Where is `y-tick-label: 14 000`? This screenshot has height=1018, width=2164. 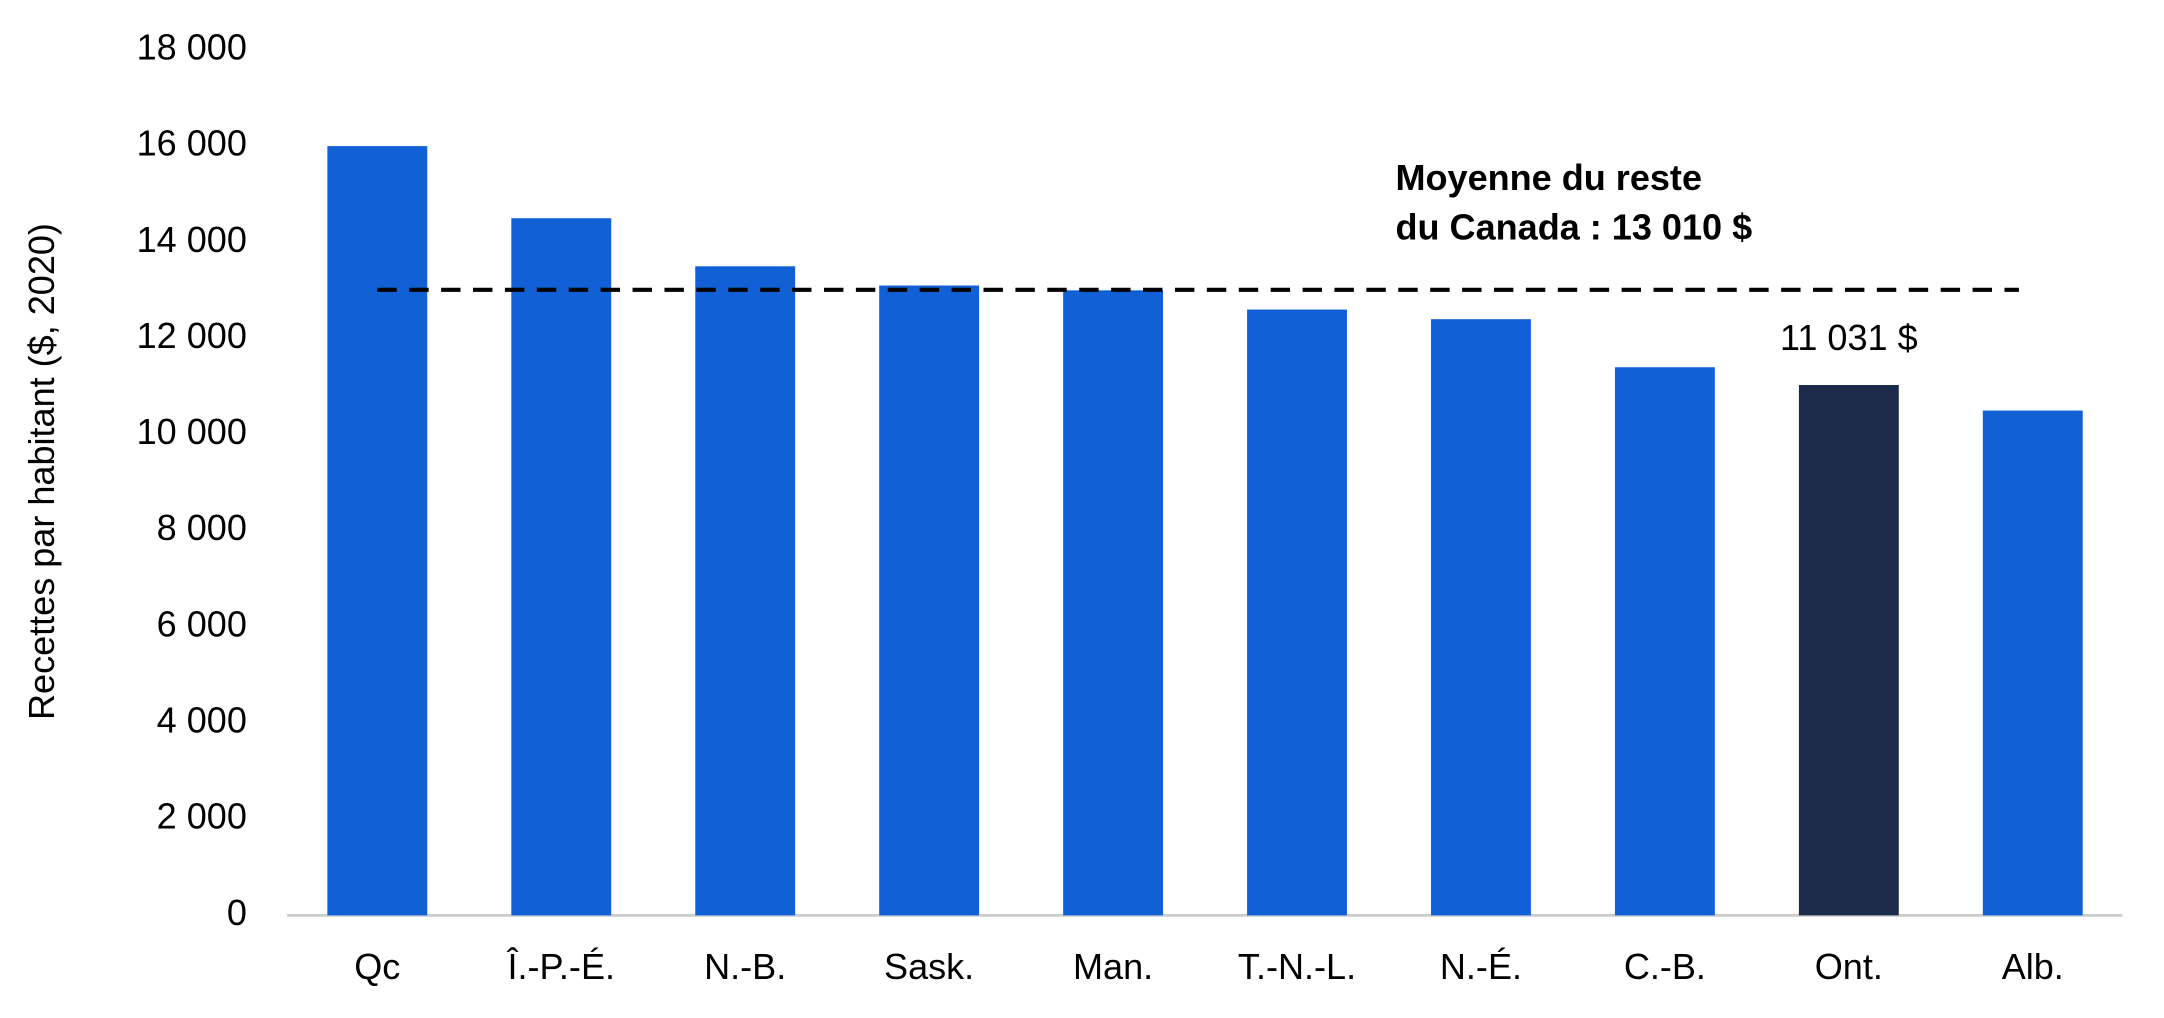
y-tick-label: 14 000 is located at coordinates (192, 239).